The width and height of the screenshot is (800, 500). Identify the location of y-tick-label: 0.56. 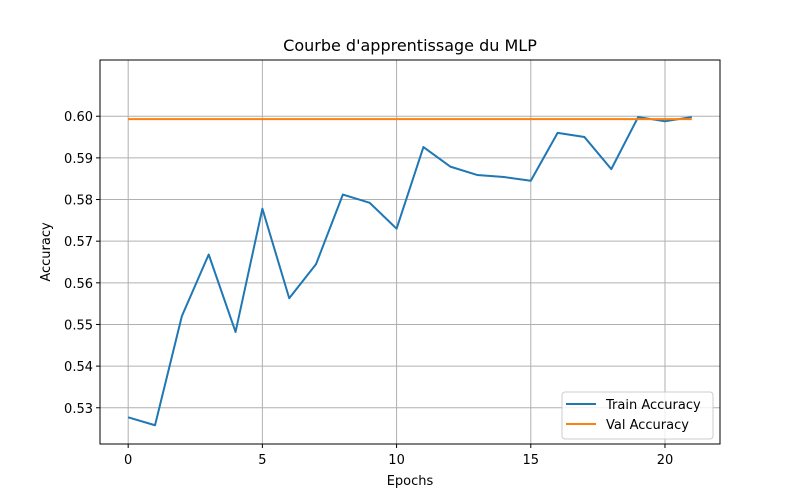
(78, 284).